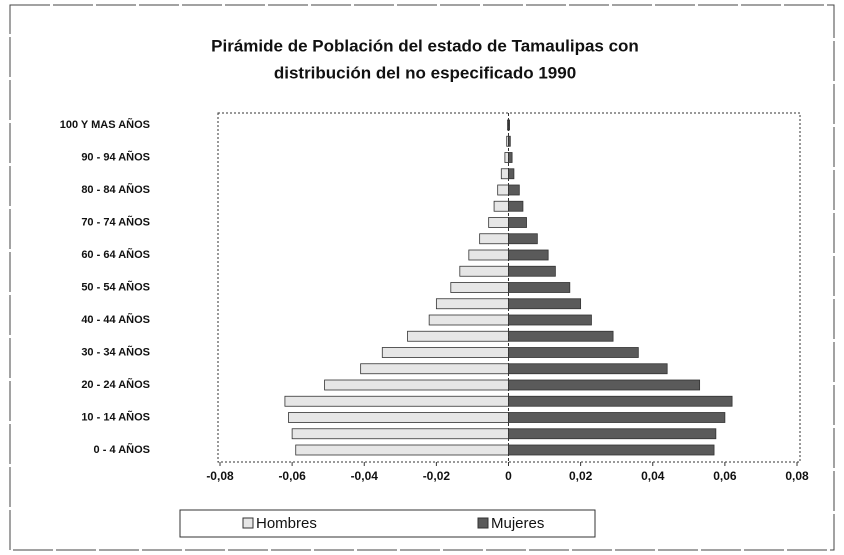 The width and height of the screenshot is (844, 555). Describe the element at coordinates (115, 384) in the screenshot. I see `y-tick-label: 20 - 24 AÑOS` at that location.